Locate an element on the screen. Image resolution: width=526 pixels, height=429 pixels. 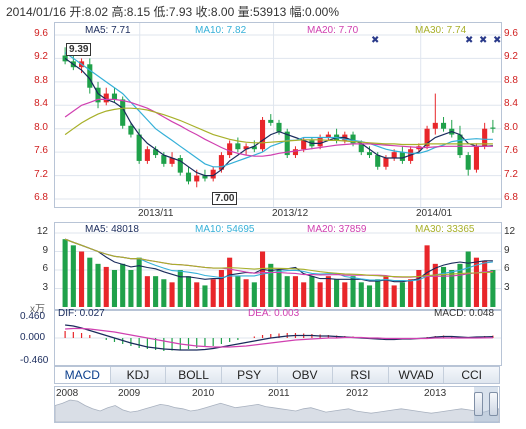
overview-sparkline is located at coordinates (277, 411).